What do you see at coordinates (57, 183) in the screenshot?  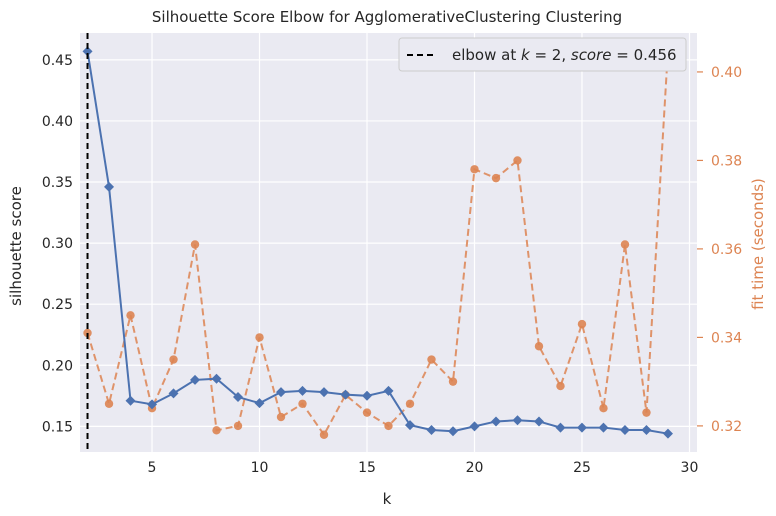 I see `y-tick-label: 0.35` at bounding box center [57, 183].